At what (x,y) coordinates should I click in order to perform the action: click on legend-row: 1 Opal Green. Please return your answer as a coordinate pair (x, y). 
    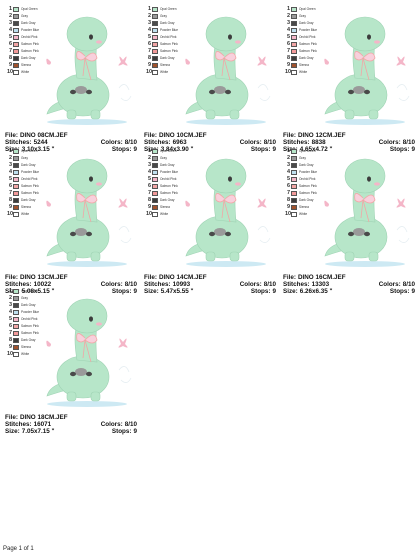
    Looking at the image, I should click on (27, 151).